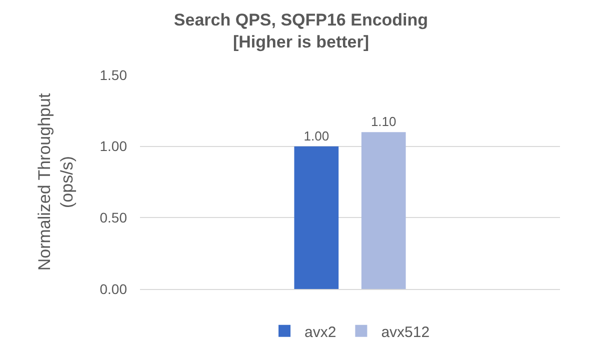 This screenshot has height=364, width=602. I want to click on chart-title: Search QPS, SQFP16 Encoding [Higher is better], so click(301, 31).